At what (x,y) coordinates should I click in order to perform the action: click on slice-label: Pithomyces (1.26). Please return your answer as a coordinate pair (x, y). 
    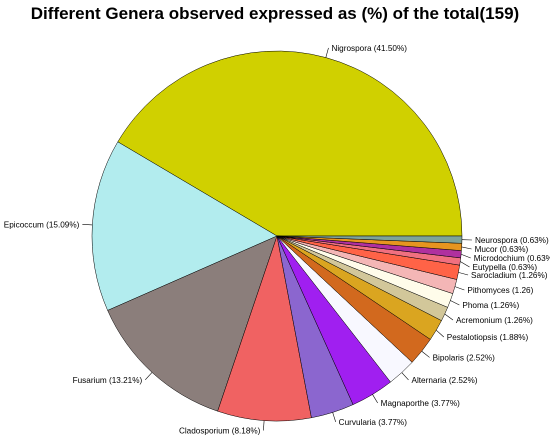
    Looking at the image, I should click on (500, 290).